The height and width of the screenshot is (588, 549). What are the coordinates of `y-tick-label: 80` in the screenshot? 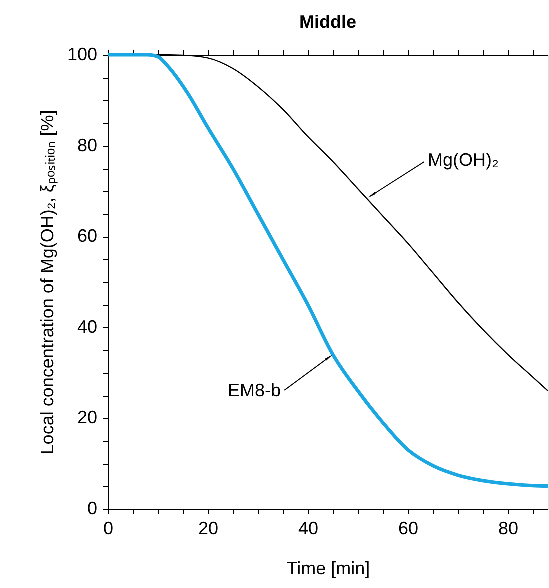 It's located at (87, 145).